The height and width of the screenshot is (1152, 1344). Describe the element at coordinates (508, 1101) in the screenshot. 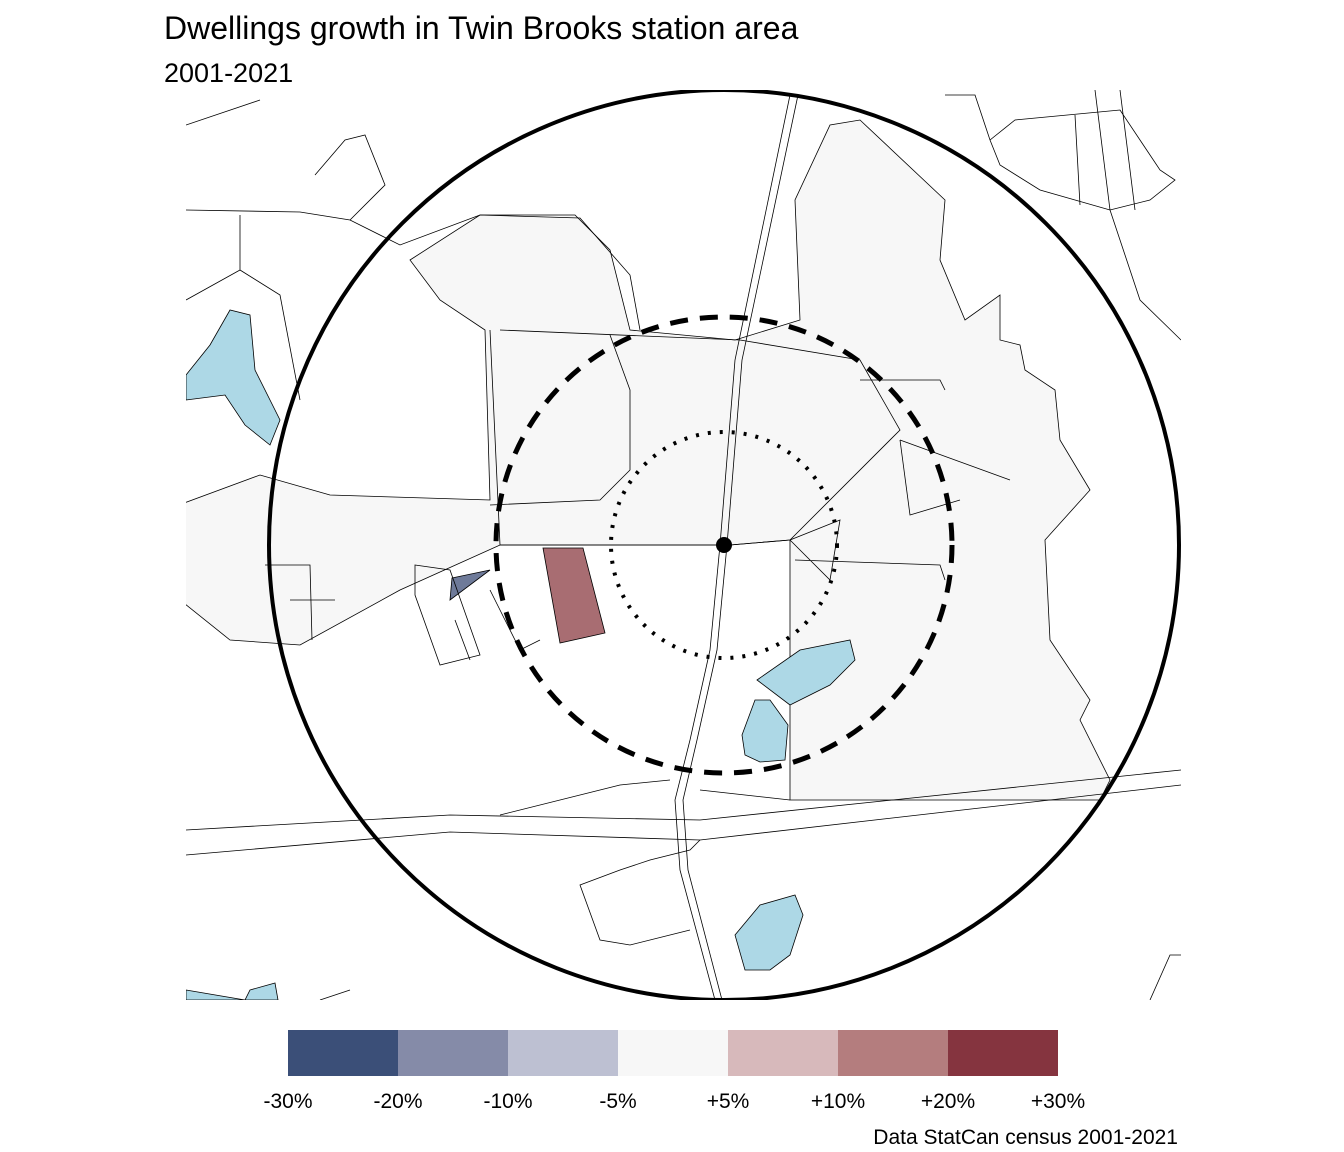

I see `legend-label: -10%` at that location.